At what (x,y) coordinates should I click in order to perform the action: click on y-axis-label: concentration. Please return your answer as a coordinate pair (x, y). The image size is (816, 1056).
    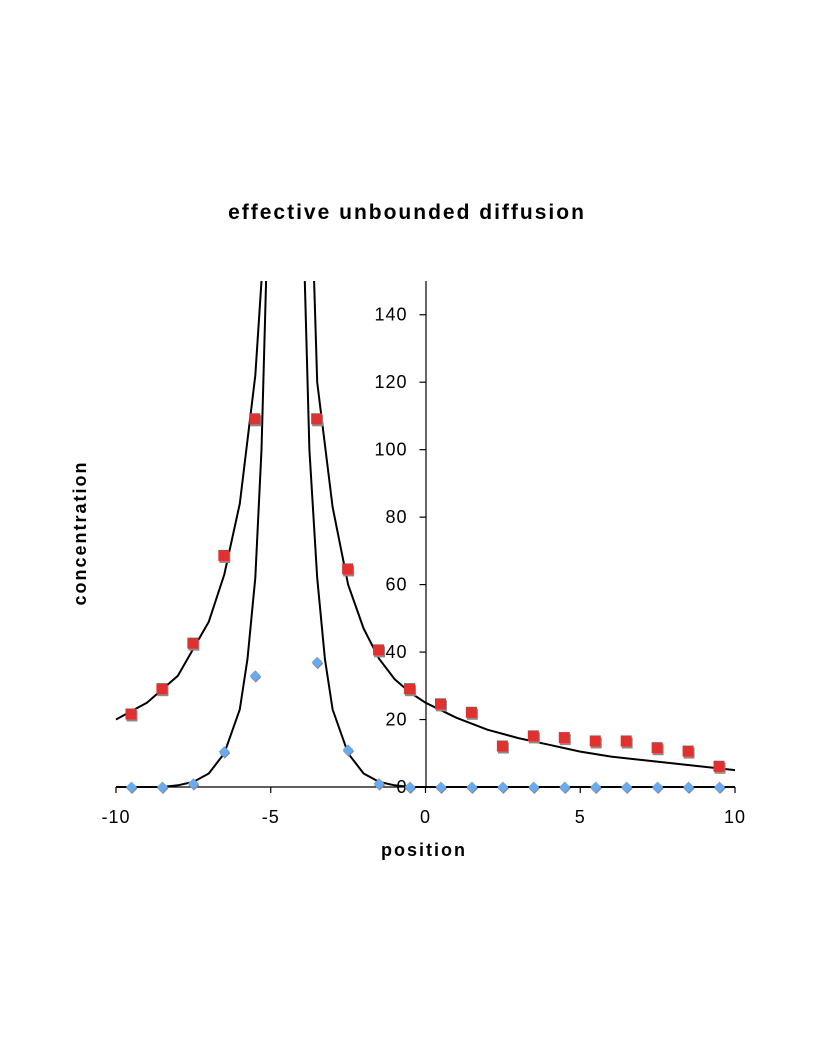
    Looking at the image, I should click on (80, 532).